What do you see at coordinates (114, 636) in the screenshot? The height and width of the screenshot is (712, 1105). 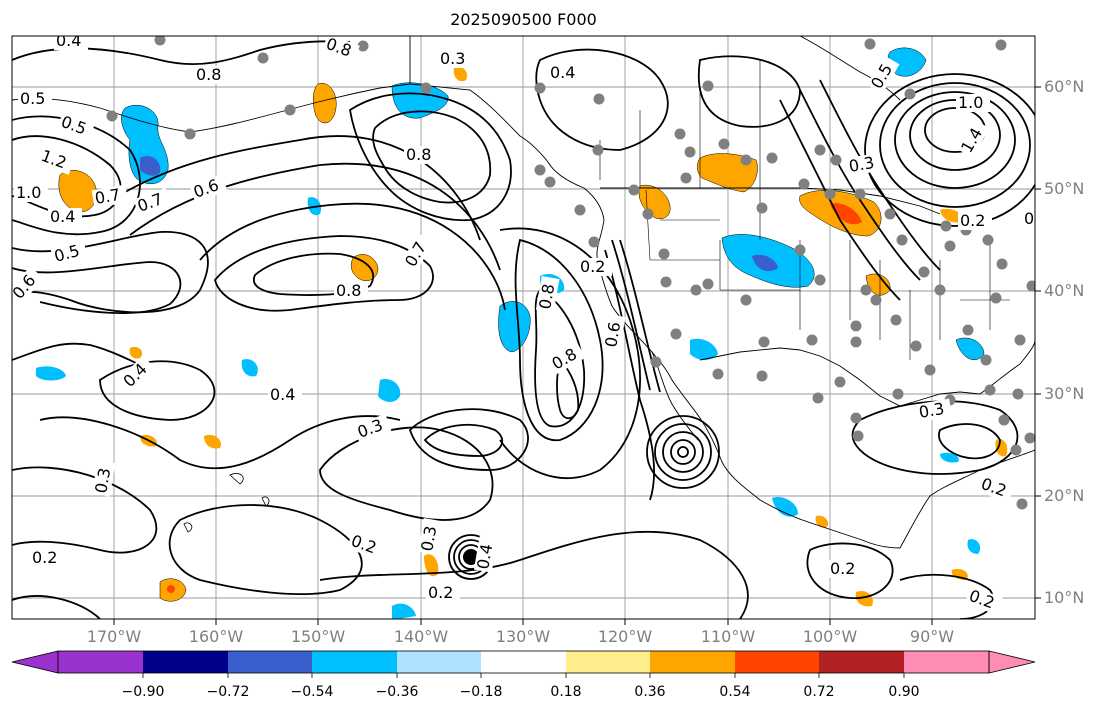 I see `lon-label: 170°W` at bounding box center [114, 636].